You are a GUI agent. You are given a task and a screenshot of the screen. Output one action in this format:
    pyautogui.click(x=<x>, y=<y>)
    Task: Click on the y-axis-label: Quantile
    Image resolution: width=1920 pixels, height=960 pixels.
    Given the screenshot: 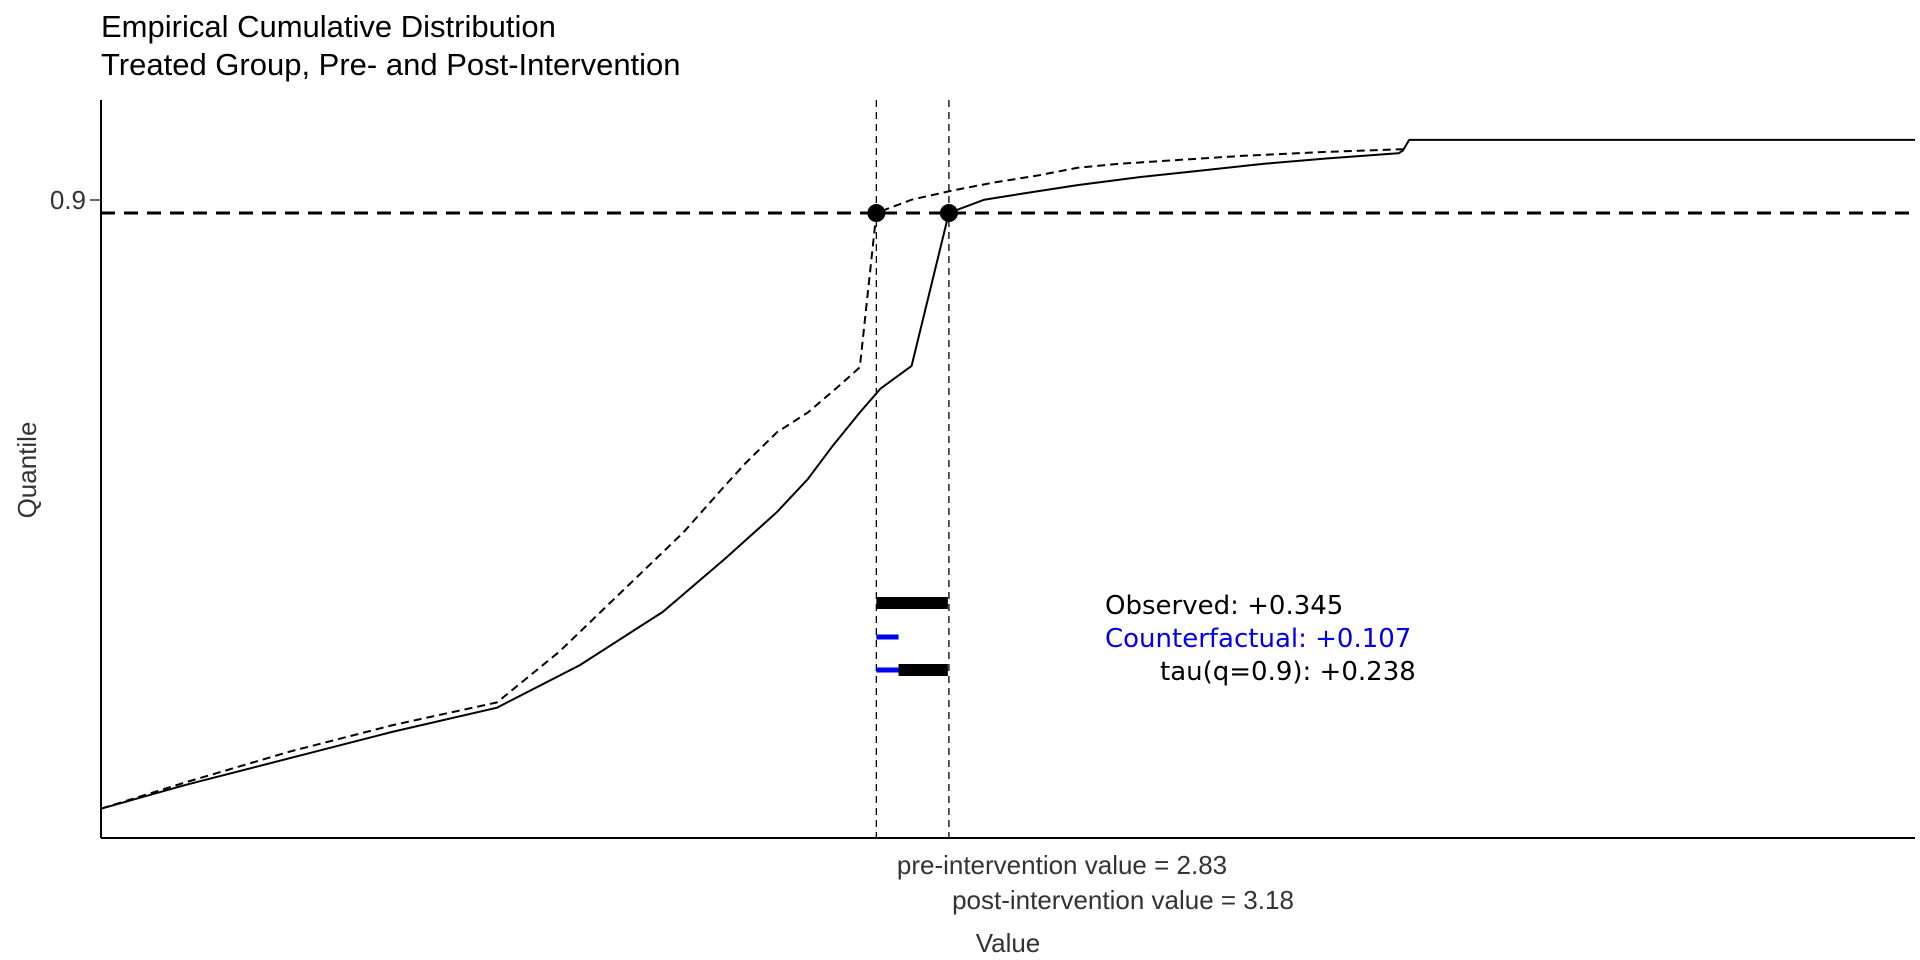 What is the action you would take?
    pyautogui.click(x=27, y=470)
    